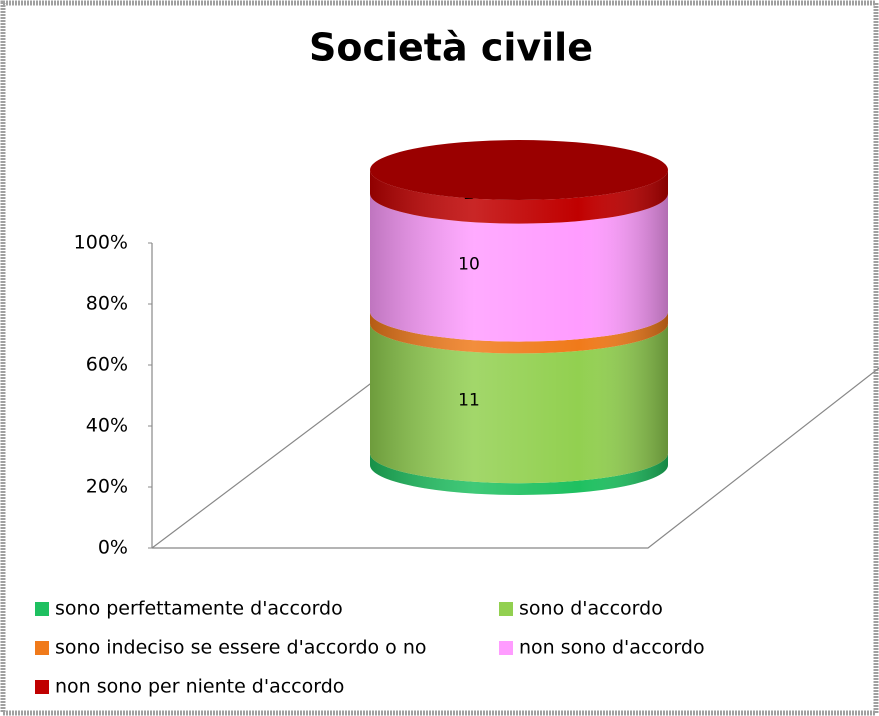 The width and height of the screenshot is (879, 716). What do you see at coordinates (199, 609) in the screenshot?
I see `legend-label: sono perfettamente d'accordo` at bounding box center [199, 609].